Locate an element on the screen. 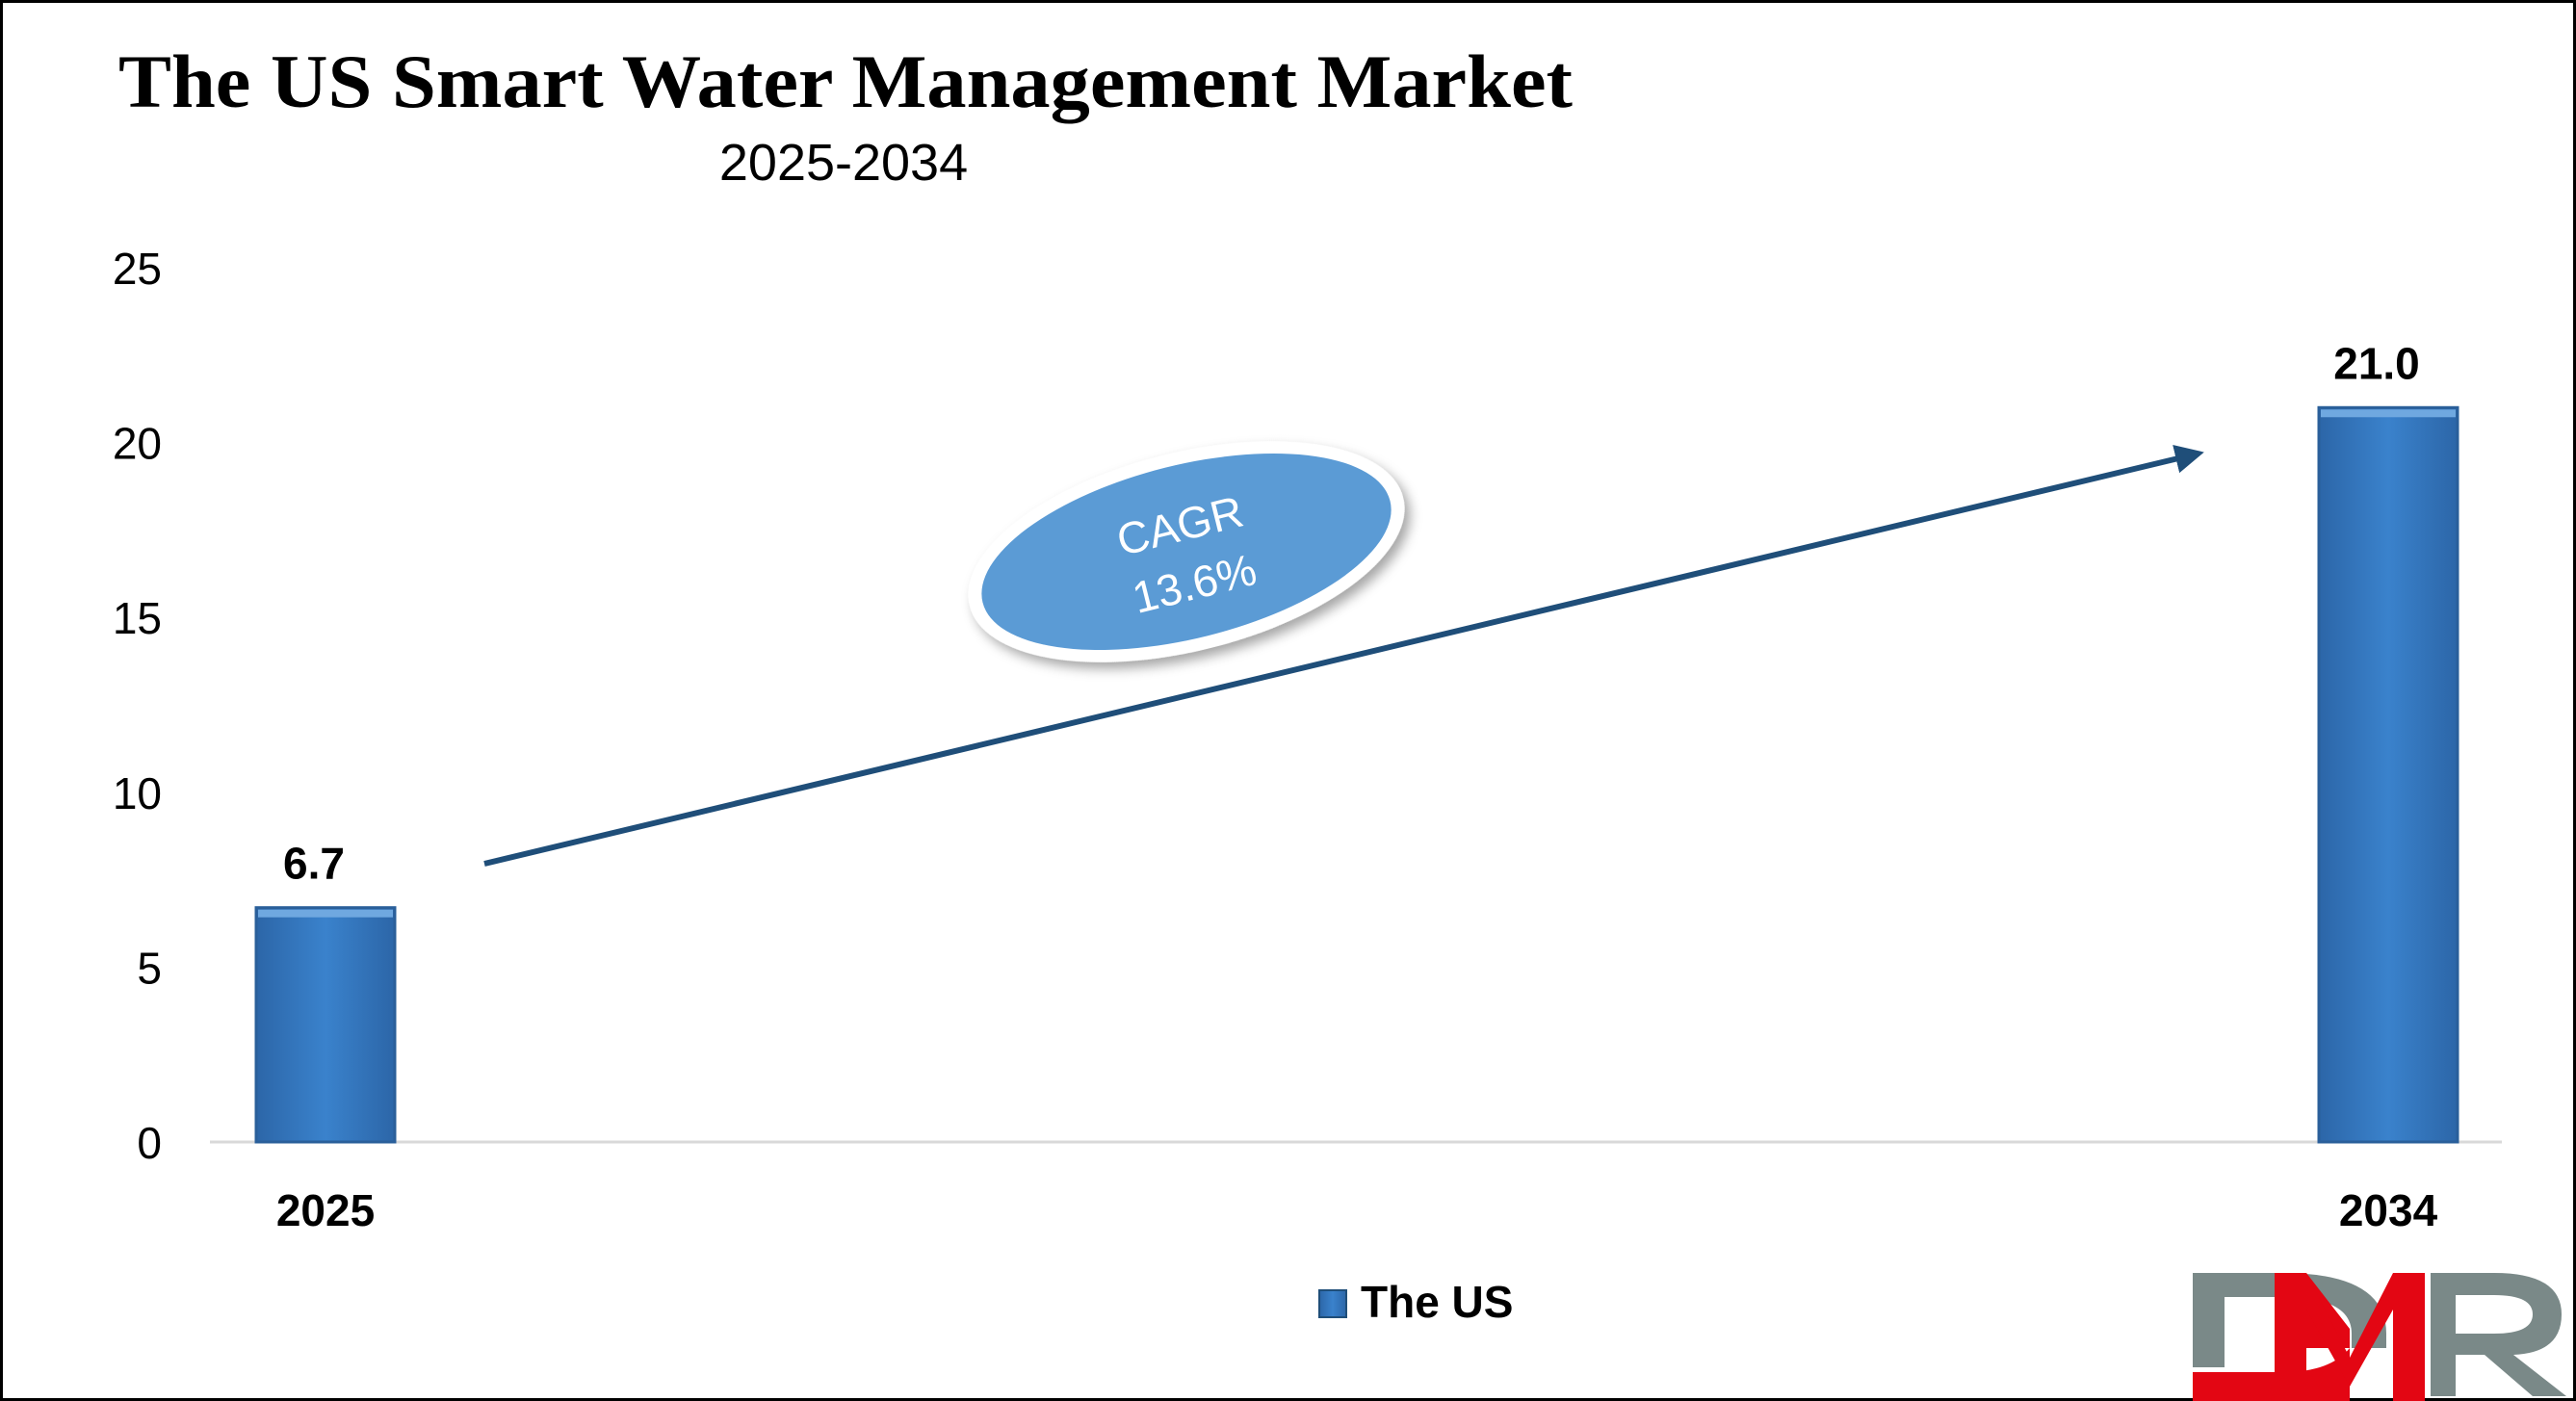 The height and width of the screenshot is (1401, 2576). y-tick-label: 5 is located at coordinates (149, 968).